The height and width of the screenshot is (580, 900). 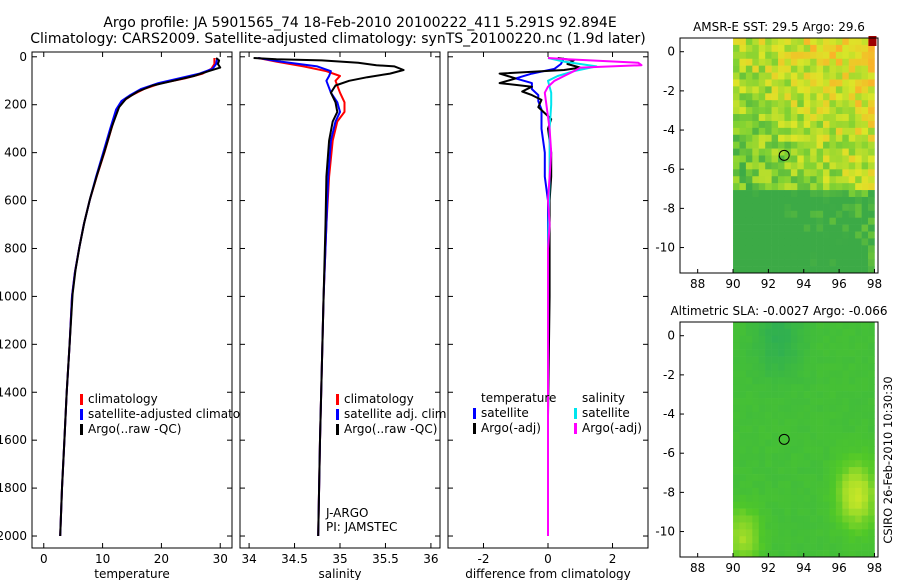 I want to click on salinity-xtick-label: 35.5, so click(x=385, y=559).